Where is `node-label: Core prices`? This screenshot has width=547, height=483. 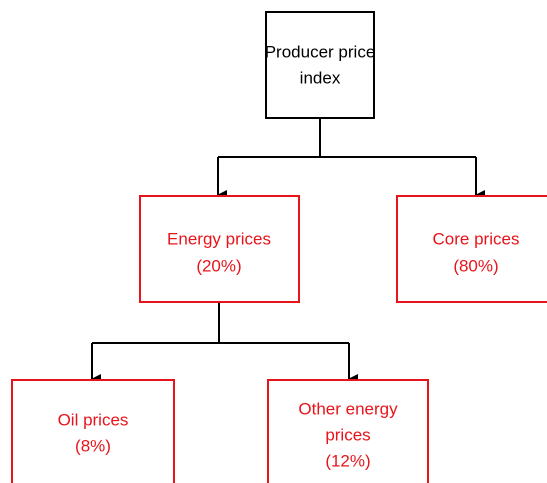 node-label: Core prices is located at coordinates (476, 238).